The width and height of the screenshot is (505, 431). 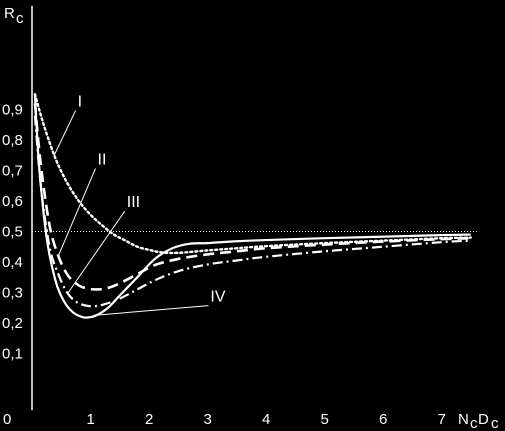 What do you see at coordinates (463, 419) in the screenshot?
I see `x-axis-title-part-1-main: N` at bounding box center [463, 419].